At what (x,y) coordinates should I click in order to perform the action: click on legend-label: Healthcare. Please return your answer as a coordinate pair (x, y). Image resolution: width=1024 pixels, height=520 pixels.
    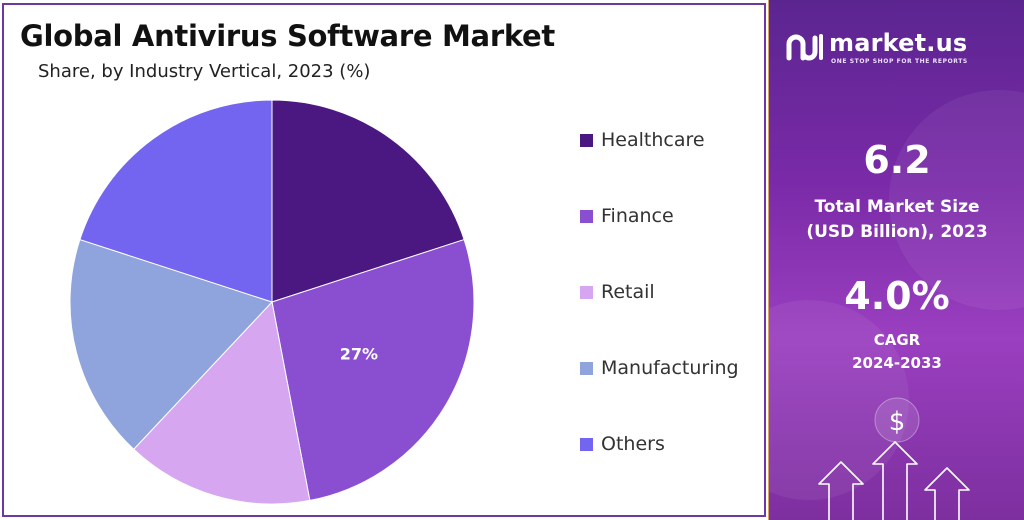
    Looking at the image, I should click on (653, 140).